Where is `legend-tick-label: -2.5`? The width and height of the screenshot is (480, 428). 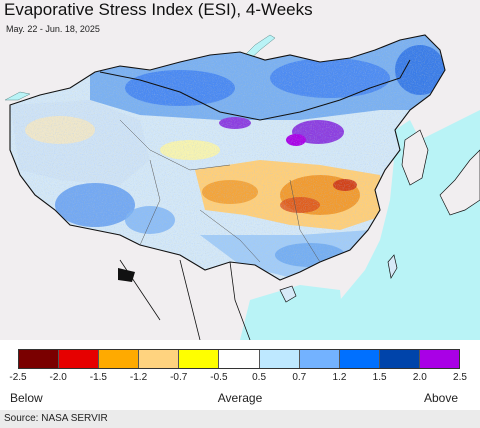
legend-tick-label: -2.5 is located at coordinates (18, 377).